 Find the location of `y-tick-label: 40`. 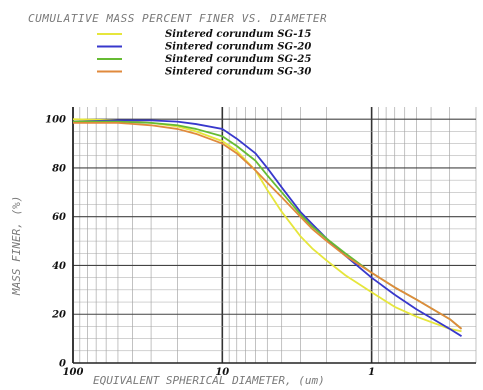

y-tick-label: 40 is located at coordinates (59, 266).